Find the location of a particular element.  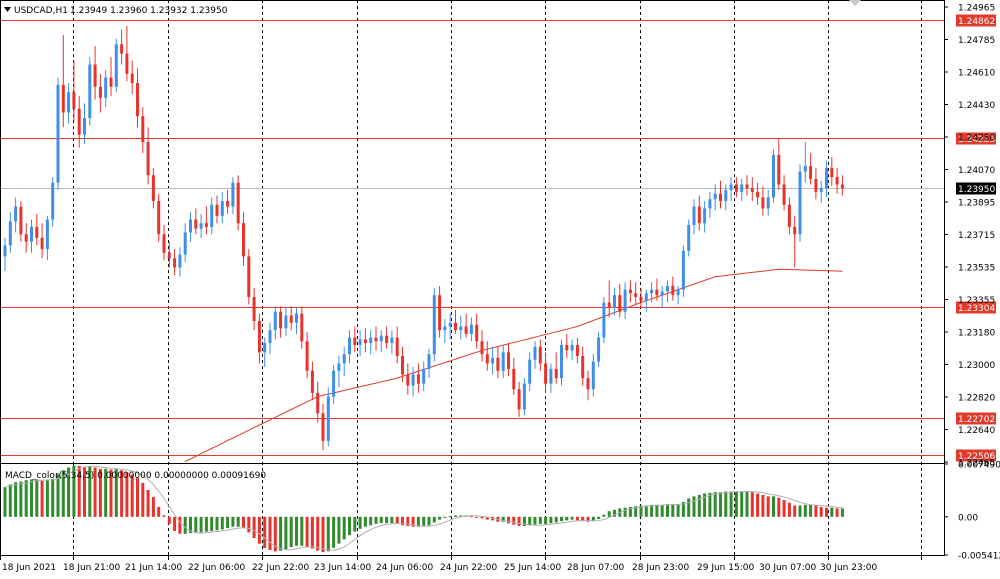

time-tick-label: 23 Jun 14:00 is located at coordinates (342, 568).